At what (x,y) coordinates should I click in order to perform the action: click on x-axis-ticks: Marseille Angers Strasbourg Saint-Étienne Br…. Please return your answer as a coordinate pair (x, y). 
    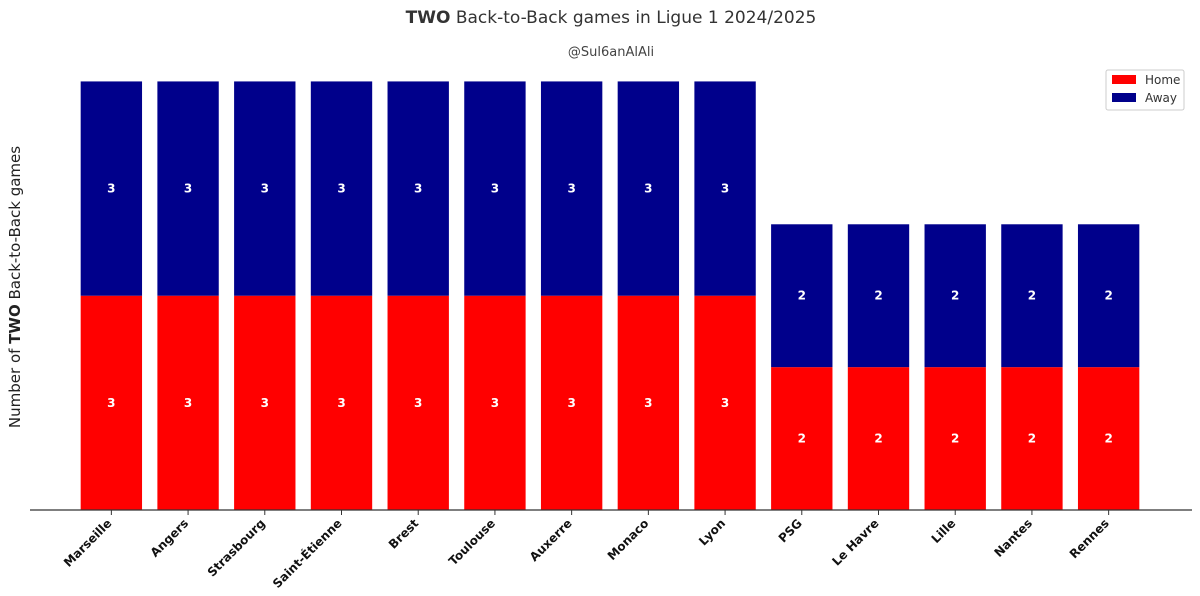
    Looking at the image, I should click on (586, 550).